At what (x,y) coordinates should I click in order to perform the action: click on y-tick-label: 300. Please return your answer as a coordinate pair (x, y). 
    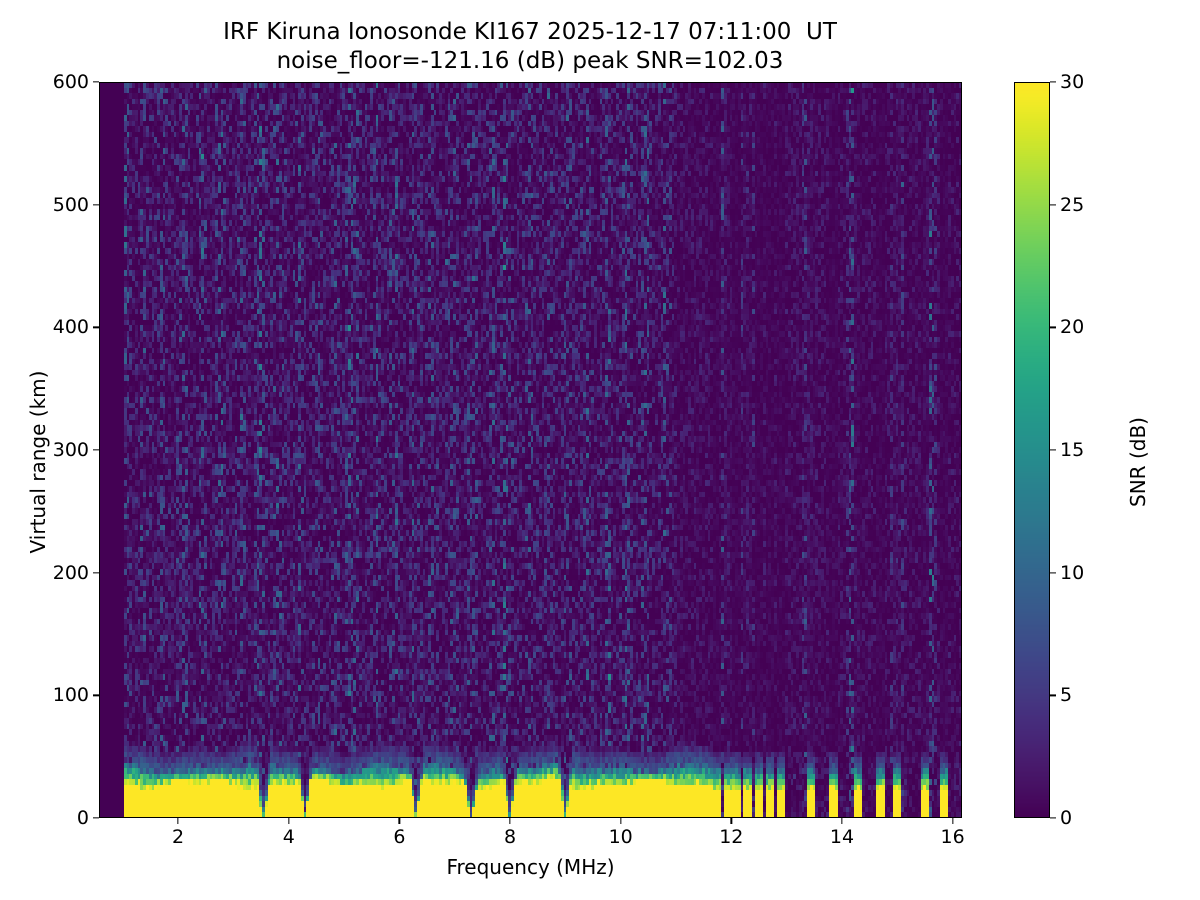
    Looking at the image, I should click on (70, 450).